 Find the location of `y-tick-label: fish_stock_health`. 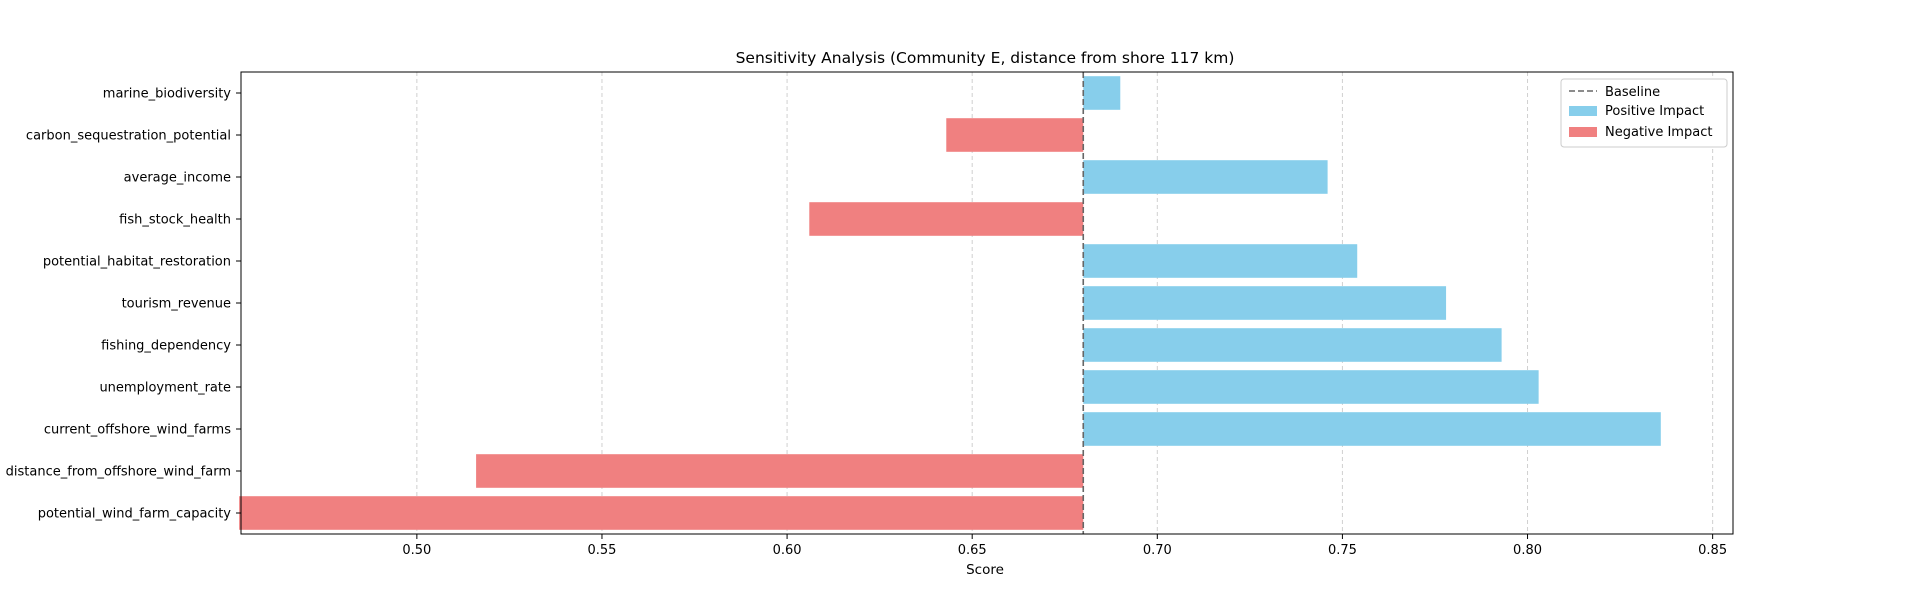

y-tick-label: fish_stock_health is located at coordinates (175, 220).